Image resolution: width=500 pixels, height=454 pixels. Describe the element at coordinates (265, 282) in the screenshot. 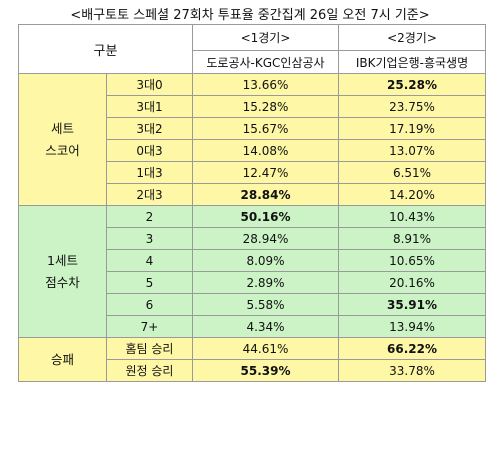

I see `game1-rate: 2.89%` at that location.